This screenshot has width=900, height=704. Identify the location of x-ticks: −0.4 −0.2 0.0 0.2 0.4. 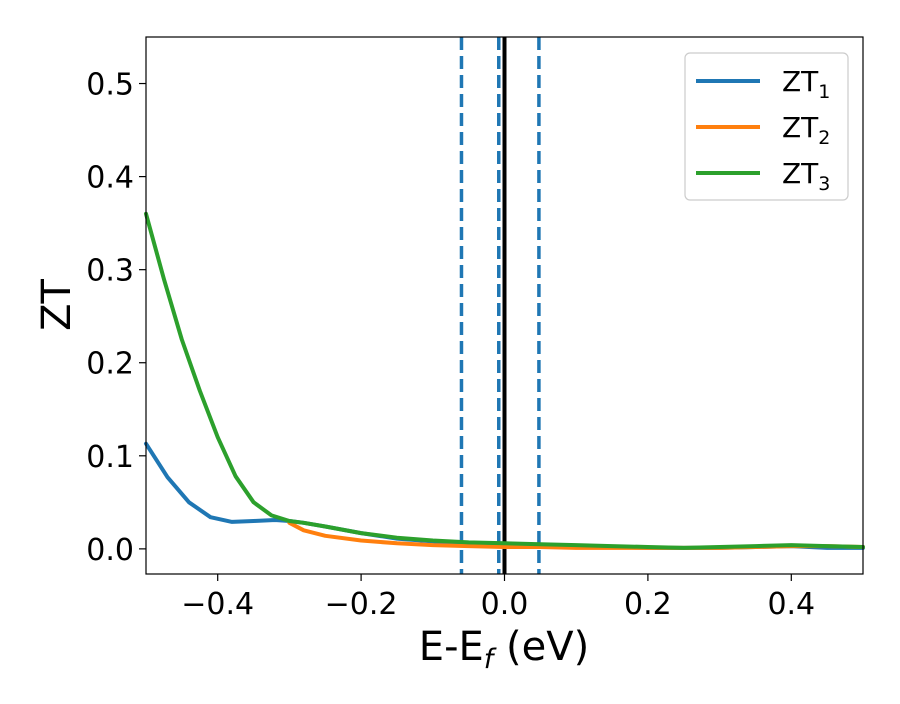
(498, 598).